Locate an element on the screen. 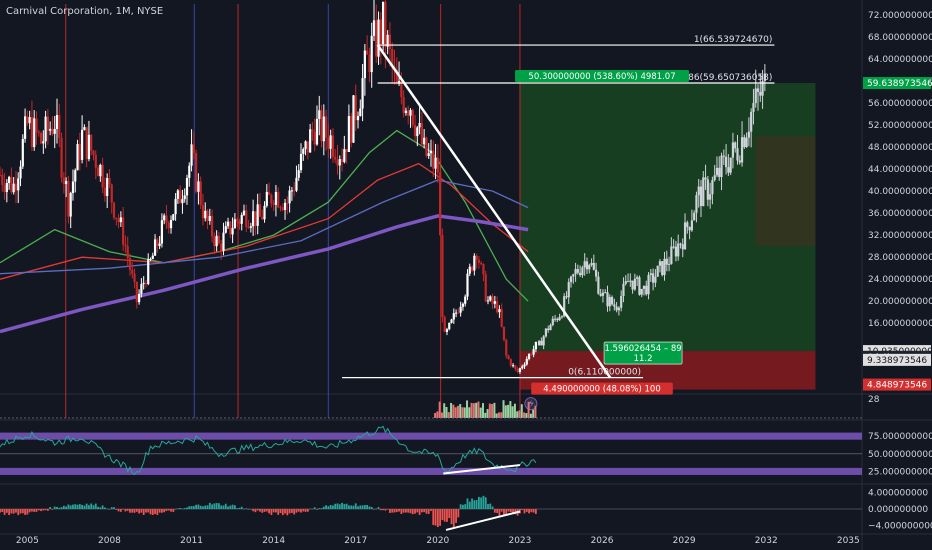  price-badge: 4.848973546 is located at coordinates (897, 384).